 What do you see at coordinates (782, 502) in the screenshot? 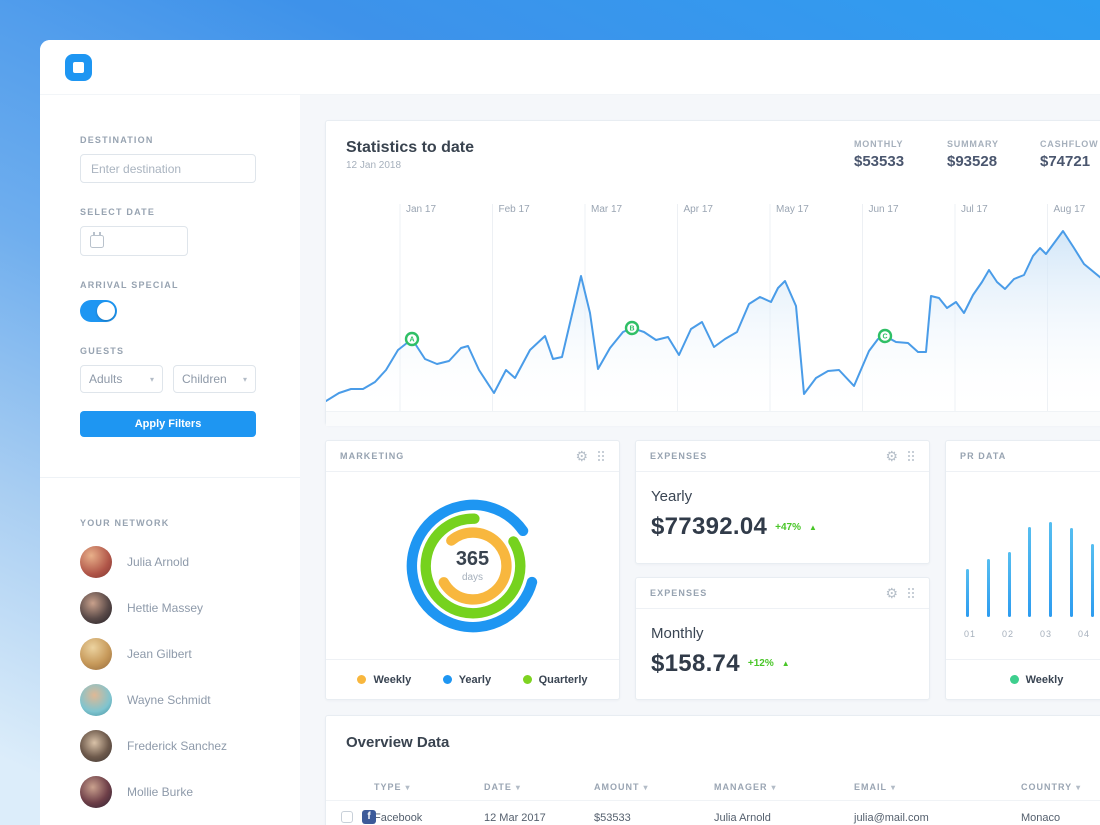
I see `expenses-yearly-card: EXPENSES ⚙ Yearly $77392.04 +47% ▲` at bounding box center [782, 502].